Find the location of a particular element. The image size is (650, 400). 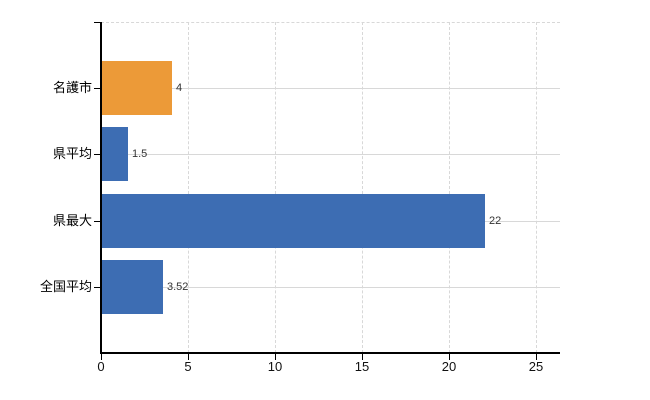

bar-value-label-0: 4 is located at coordinates (179, 88).